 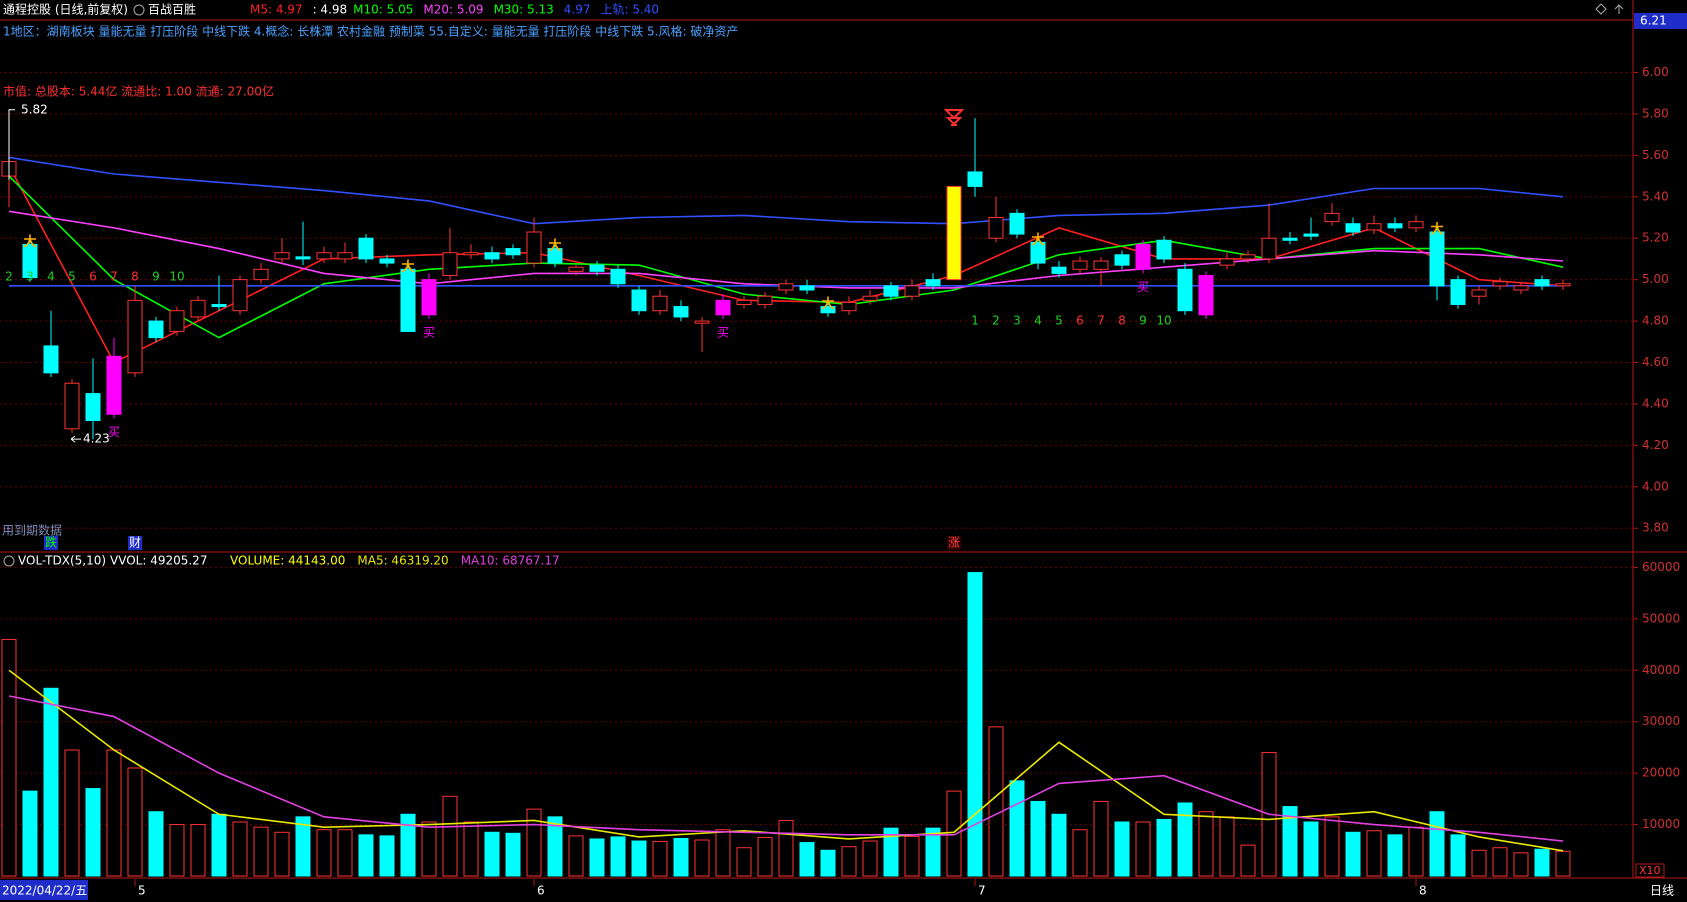 I want to click on volume-icon, so click(x=9, y=561).